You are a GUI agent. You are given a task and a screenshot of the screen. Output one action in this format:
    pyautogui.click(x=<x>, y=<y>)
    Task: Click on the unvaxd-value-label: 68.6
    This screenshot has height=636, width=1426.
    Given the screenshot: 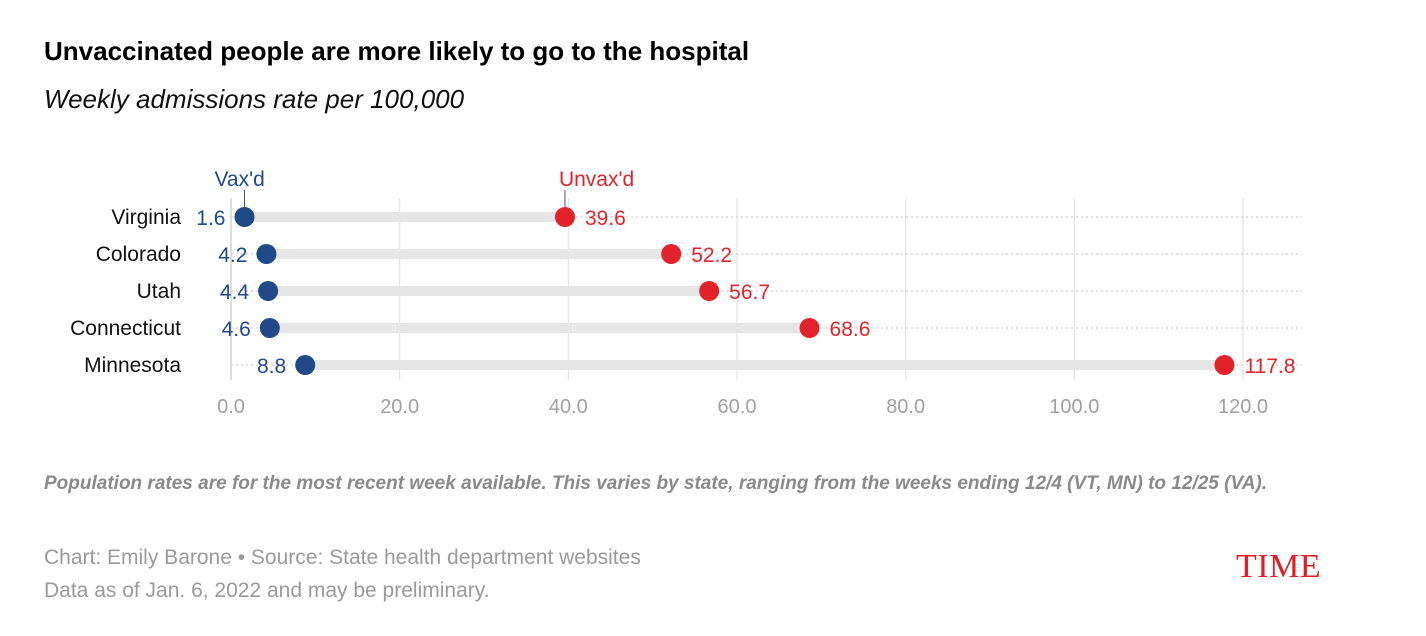 What is the action you would take?
    pyautogui.click(x=850, y=329)
    